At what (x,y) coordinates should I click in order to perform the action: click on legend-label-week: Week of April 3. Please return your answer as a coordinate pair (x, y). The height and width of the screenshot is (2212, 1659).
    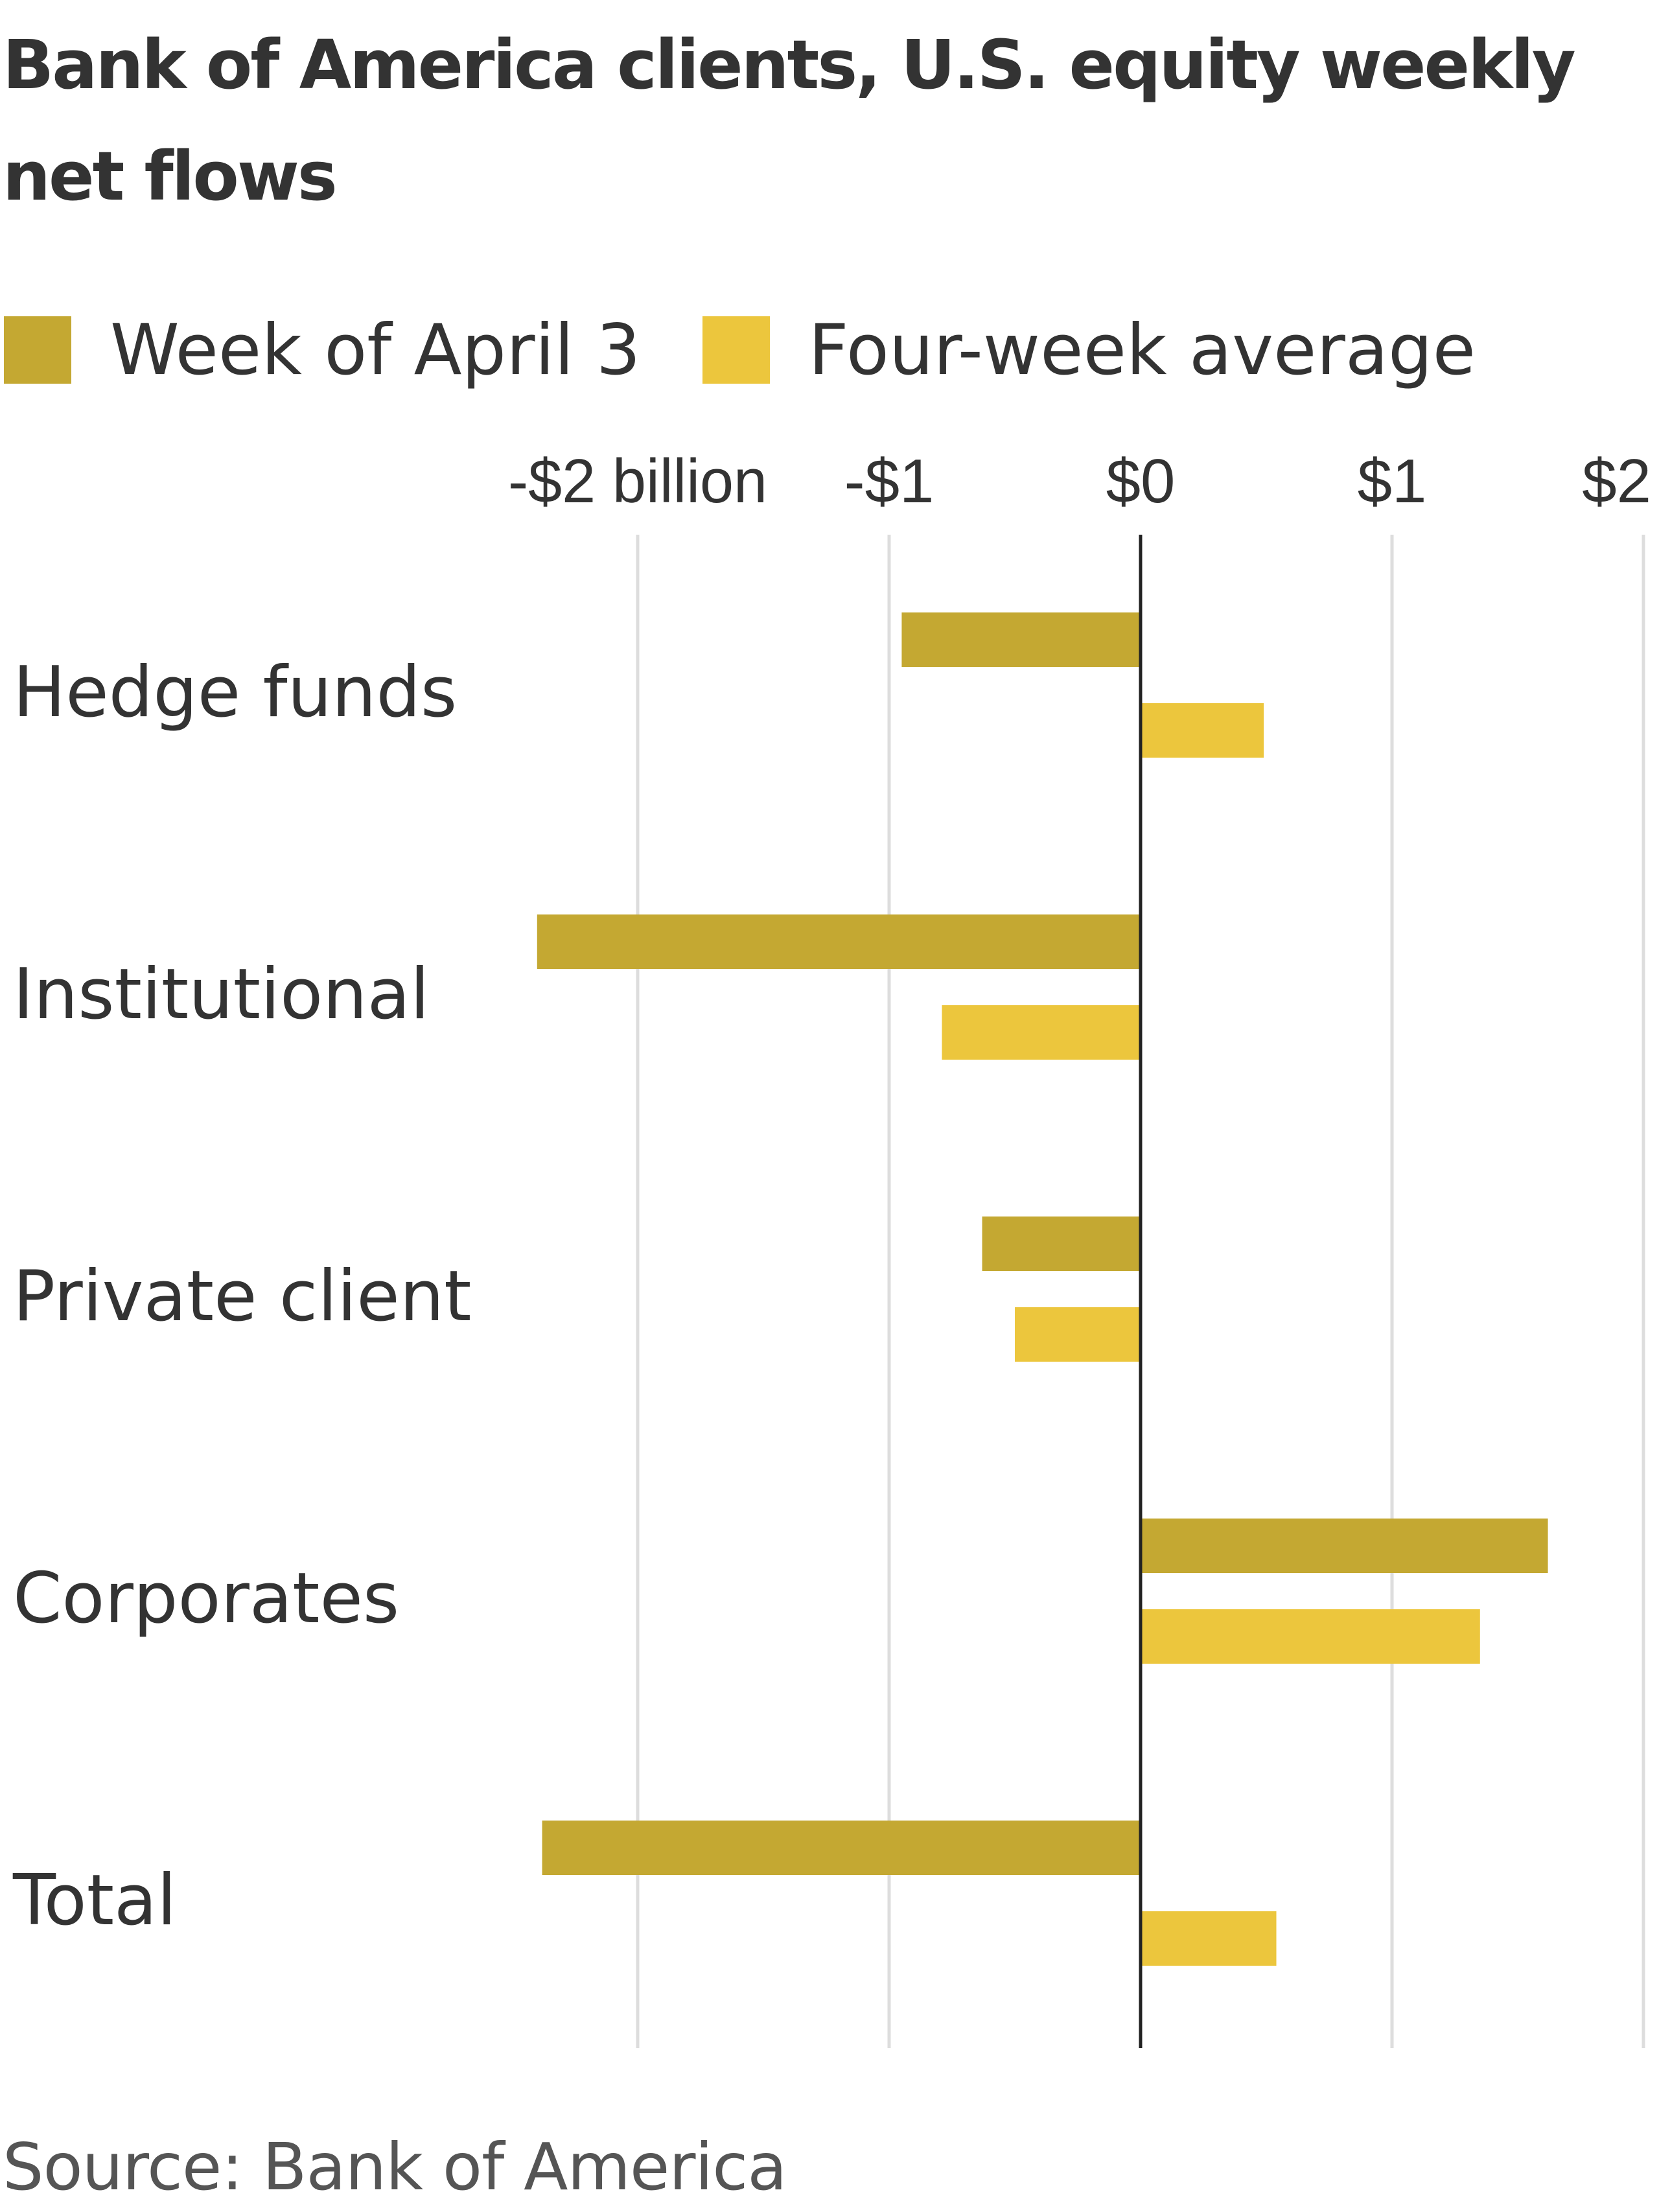
    Looking at the image, I should click on (376, 350).